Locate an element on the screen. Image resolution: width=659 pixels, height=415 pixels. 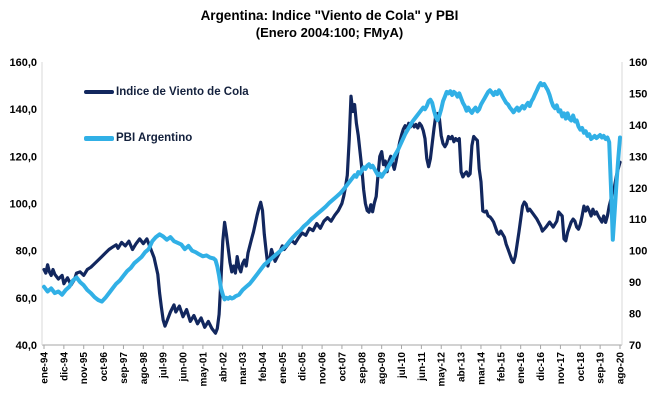
x-axis-label: abr-02 is located at coordinates (223, 367).